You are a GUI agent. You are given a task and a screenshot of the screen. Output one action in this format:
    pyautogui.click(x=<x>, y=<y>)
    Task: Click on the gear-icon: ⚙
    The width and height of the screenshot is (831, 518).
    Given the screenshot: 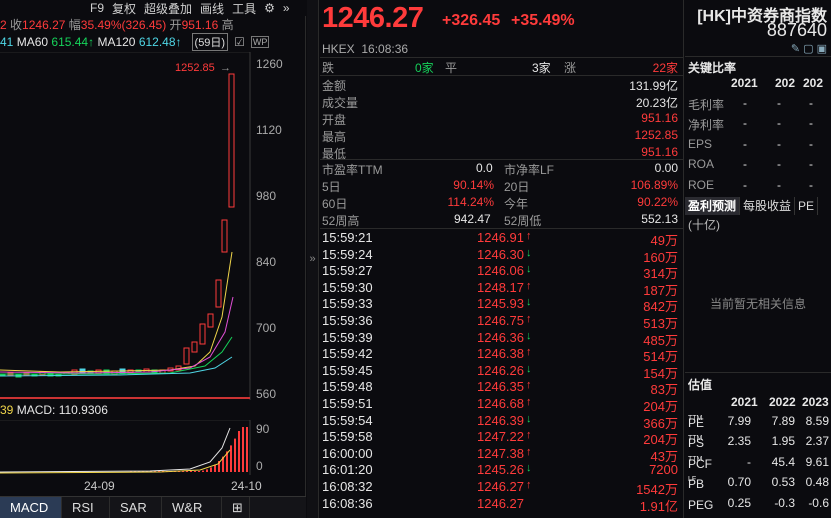 What is the action you would take?
    pyautogui.click(x=269, y=8)
    